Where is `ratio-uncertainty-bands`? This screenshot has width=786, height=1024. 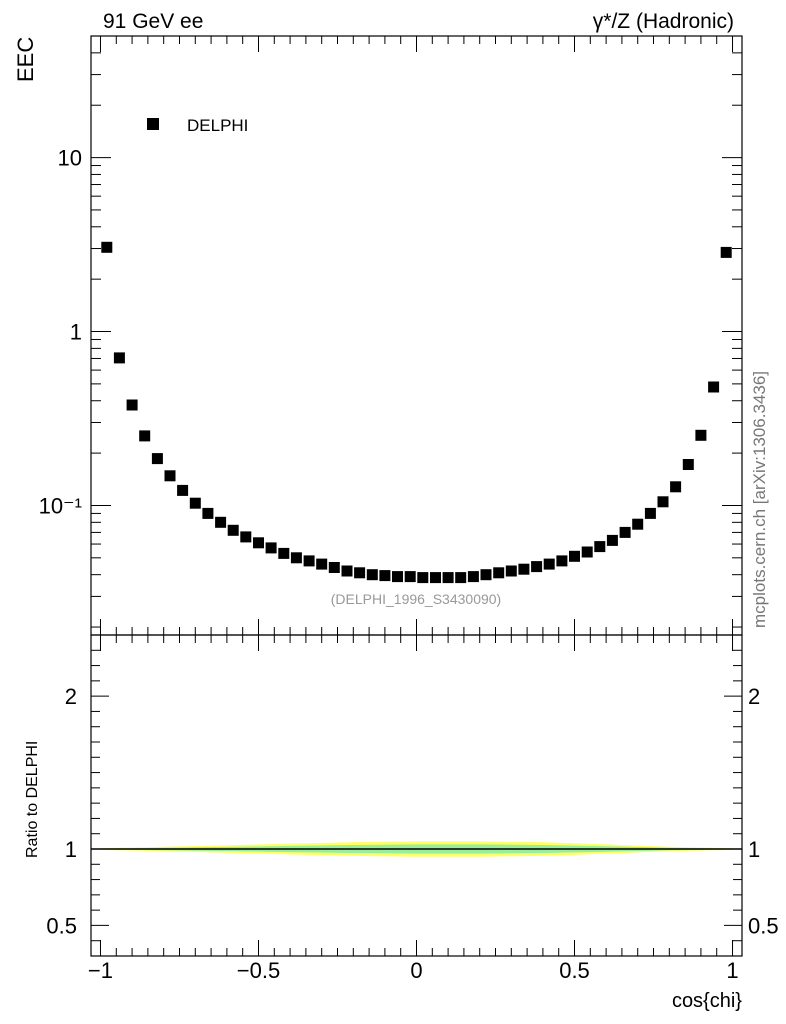
ratio-uncertainty-bands is located at coordinates (416, 849).